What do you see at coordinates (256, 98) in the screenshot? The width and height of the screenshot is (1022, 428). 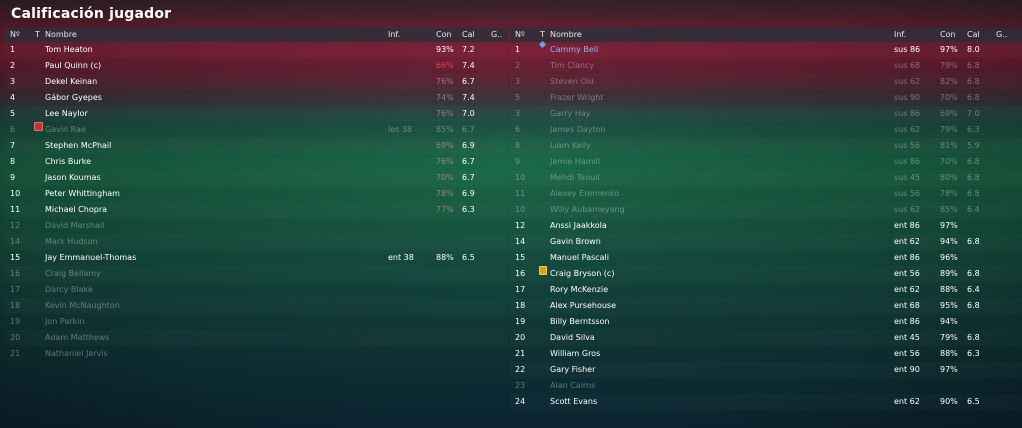 I see `player-row: 4 Gábor Gyepes 74% 7.4` at bounding box center [256, 98].